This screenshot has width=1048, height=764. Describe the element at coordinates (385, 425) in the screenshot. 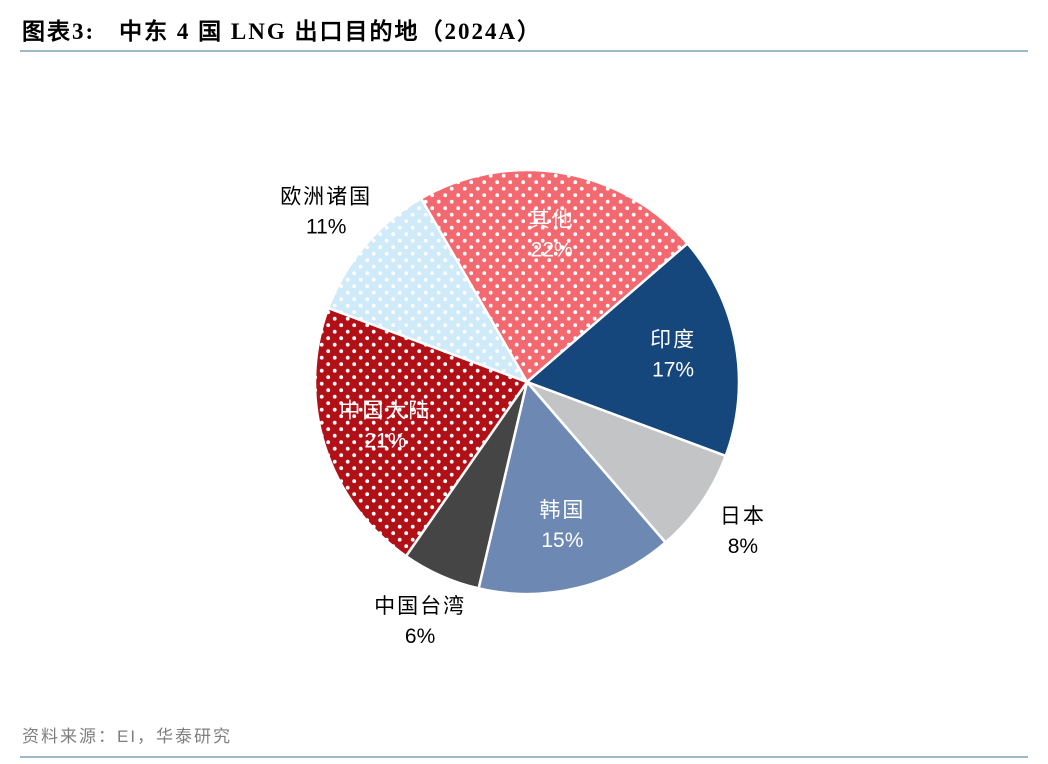

I see `slice-label: 中国大陆 21%` at that location.